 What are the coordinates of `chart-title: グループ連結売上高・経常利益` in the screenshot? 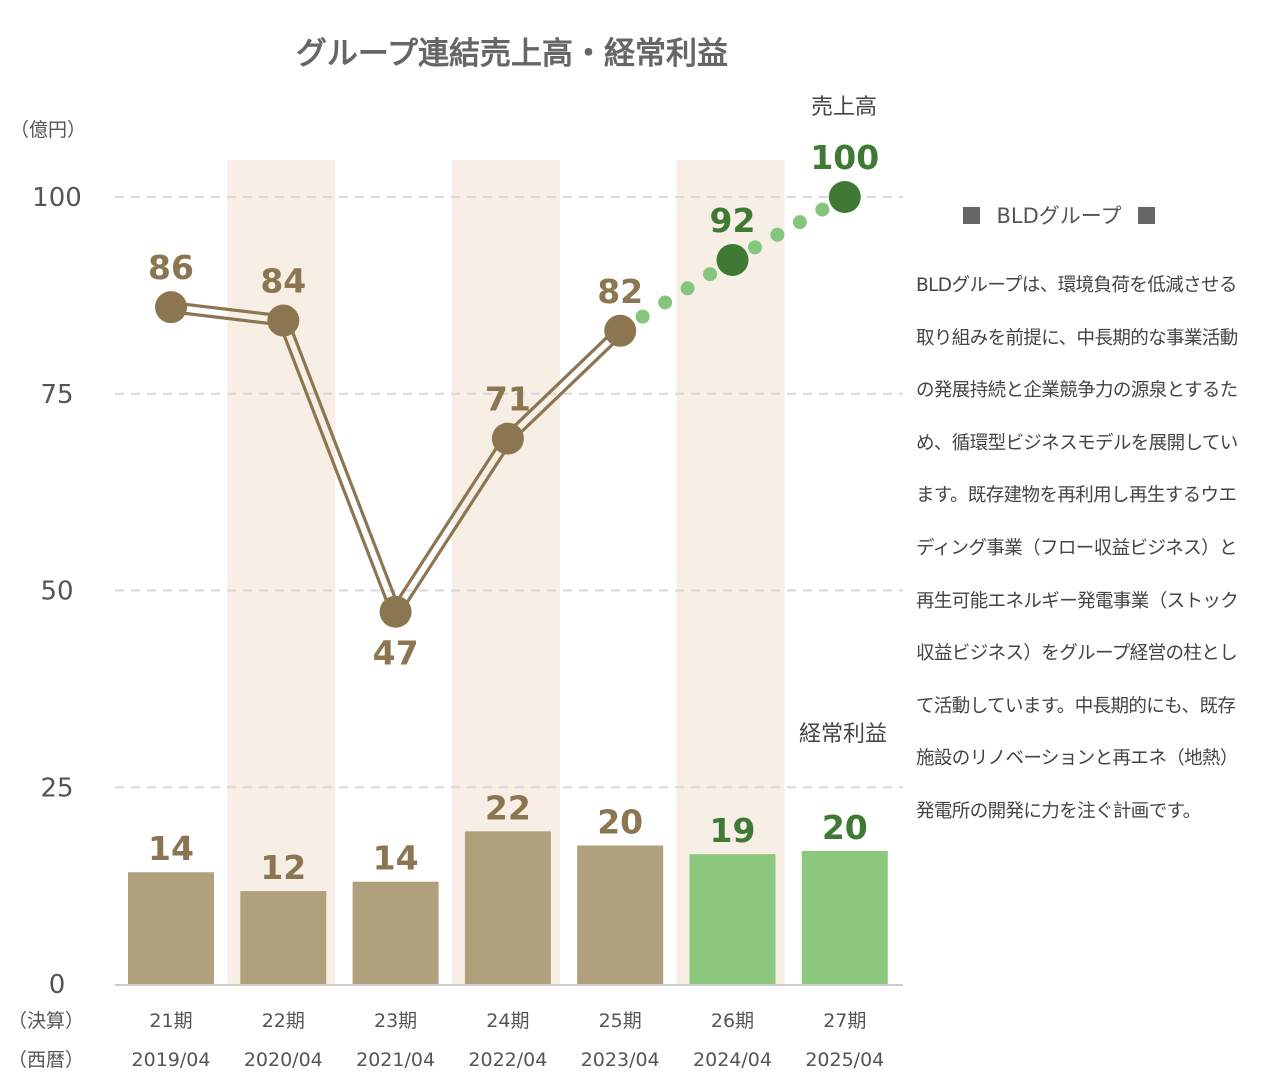 It's located at (512, 54).